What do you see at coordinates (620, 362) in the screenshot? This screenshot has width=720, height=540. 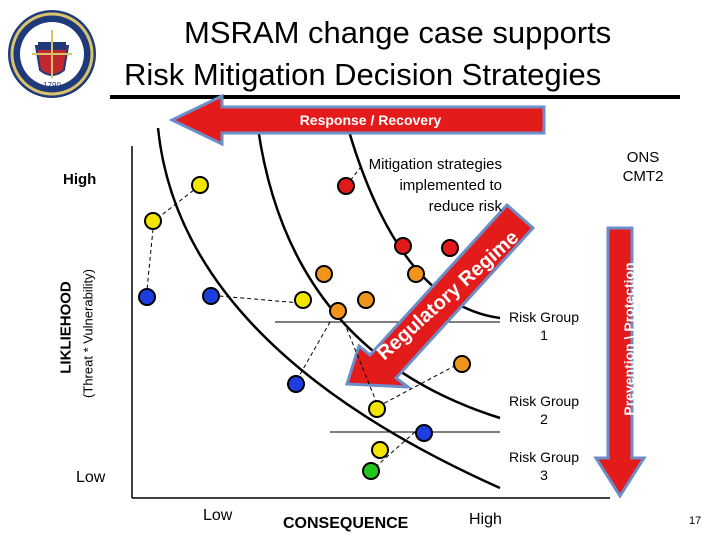 I see `prevention-protection-arrow` at bounding box center [620, 362].